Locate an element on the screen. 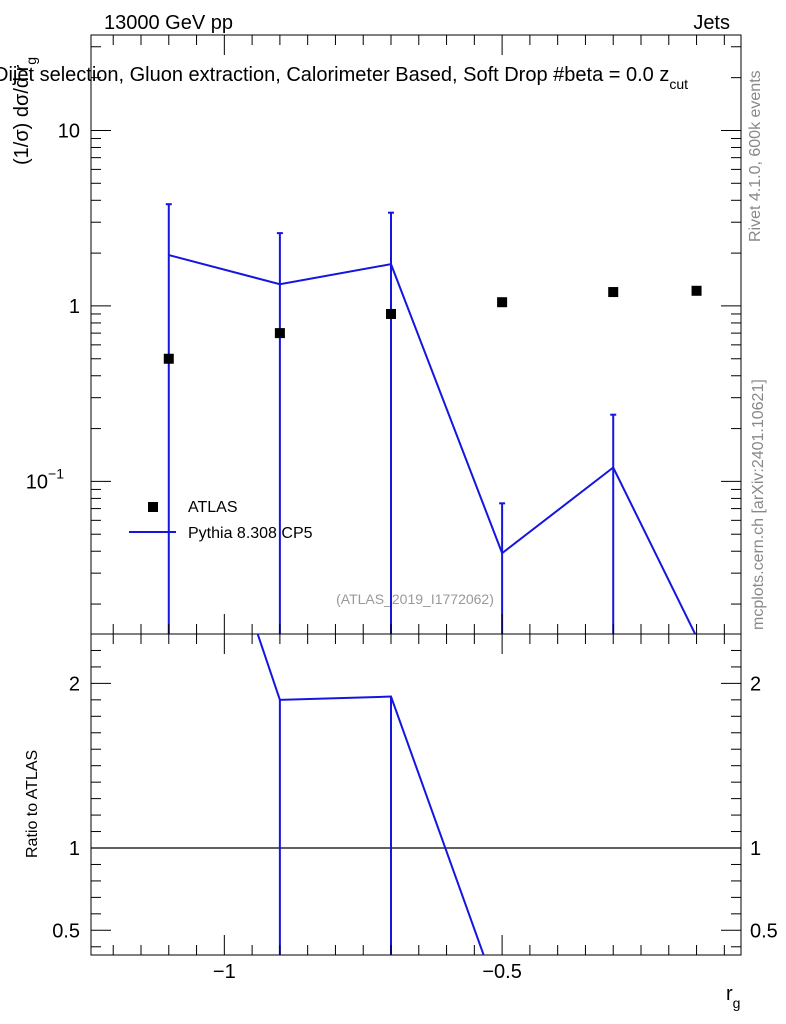 This screenshot has width=786, height=1024. ratio-line is located at coordinates (370, 794).